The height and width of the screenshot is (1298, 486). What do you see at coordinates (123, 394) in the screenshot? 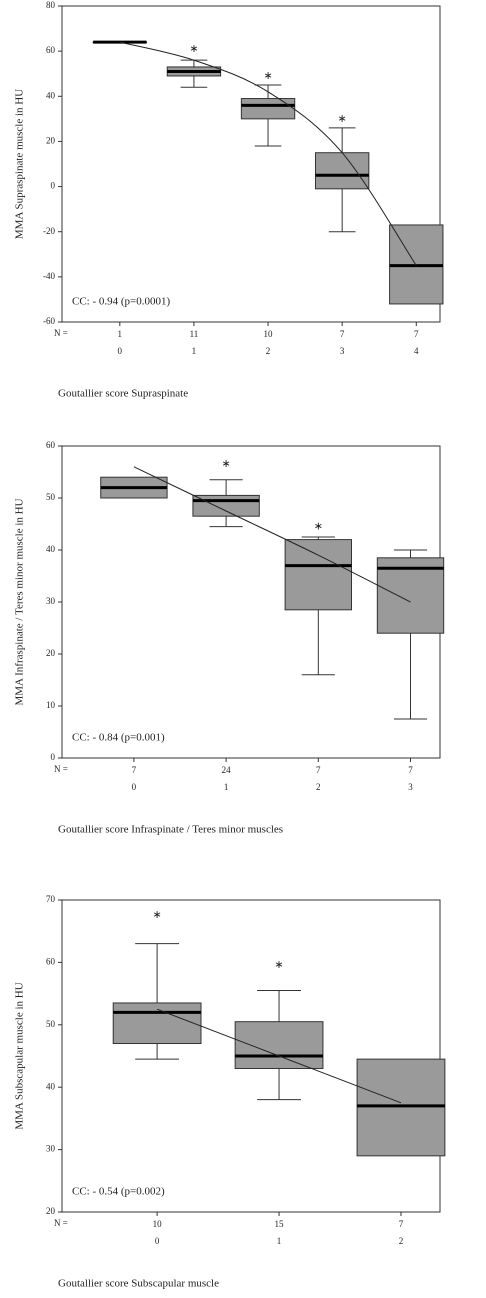
I see `x-axis-label: Goutallier score Supraspinate` at bounding box center [123, 394].